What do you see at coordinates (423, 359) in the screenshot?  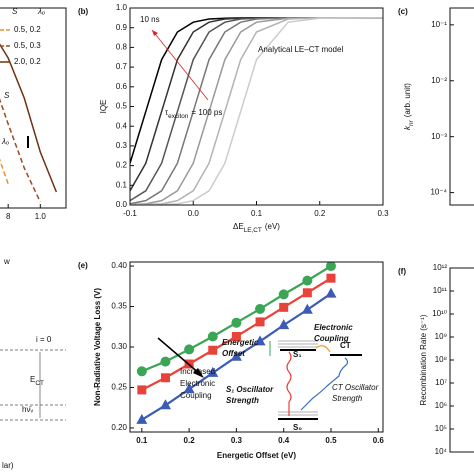 I see `y-axis-label-part: Recombination Rate (s⁻¹)` at bounding box center [423, 359].